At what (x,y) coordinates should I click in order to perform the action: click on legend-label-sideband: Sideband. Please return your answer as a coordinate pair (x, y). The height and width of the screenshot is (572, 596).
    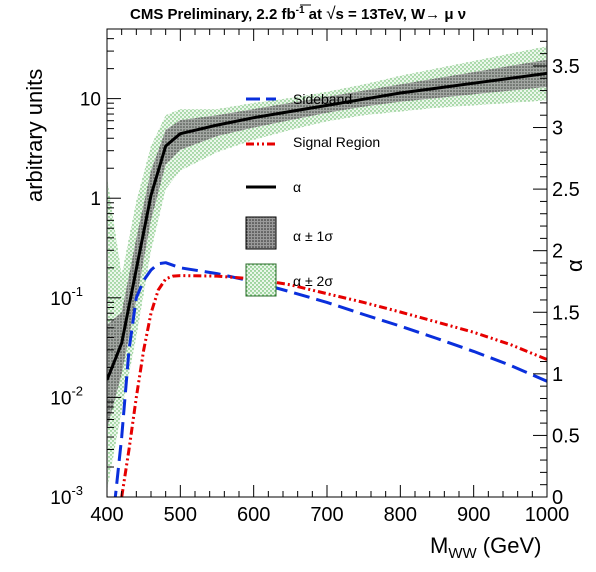
    Looking at the image, I should click on (322, 99).